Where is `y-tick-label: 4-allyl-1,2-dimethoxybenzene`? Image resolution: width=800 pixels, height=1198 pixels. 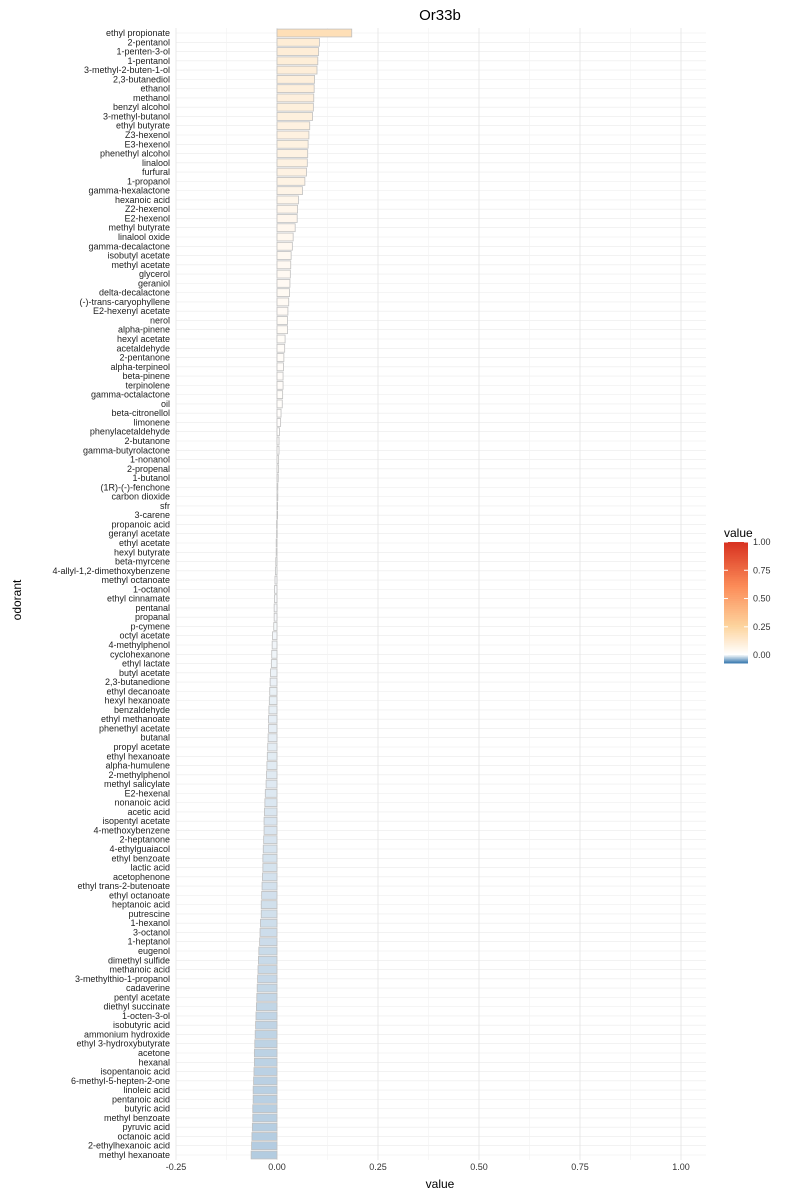 y-tick-label: 4-allyl-1,2-dimethoxybenzene is located at coordinates (111, 571).